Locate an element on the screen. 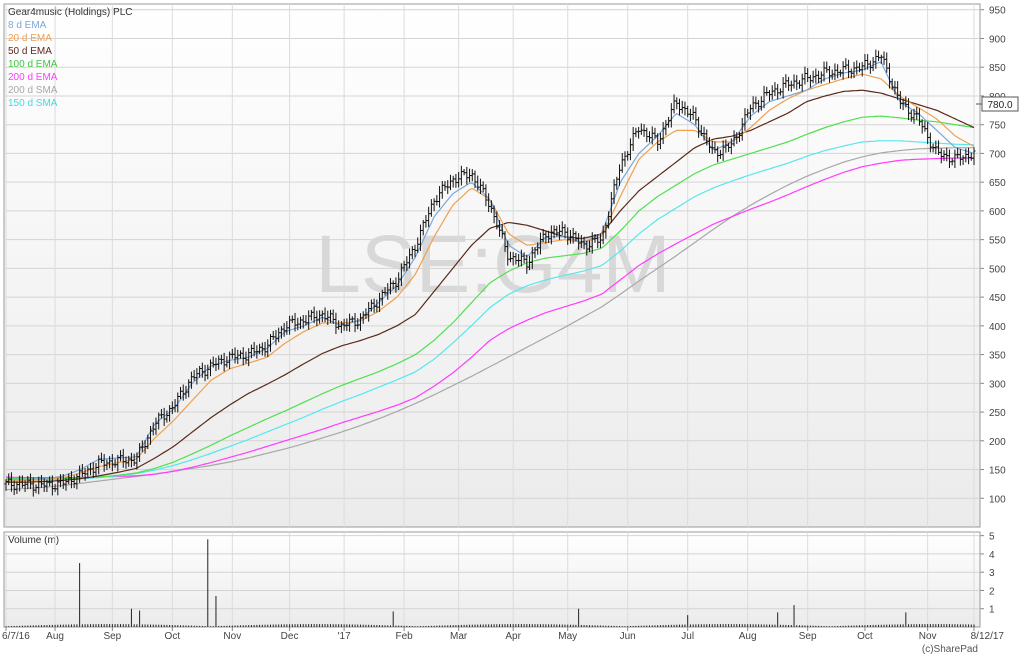 The height and width of the screenshot is (655, 1024). price-y-tick-label: 850 is located at coordinates (997, 68).